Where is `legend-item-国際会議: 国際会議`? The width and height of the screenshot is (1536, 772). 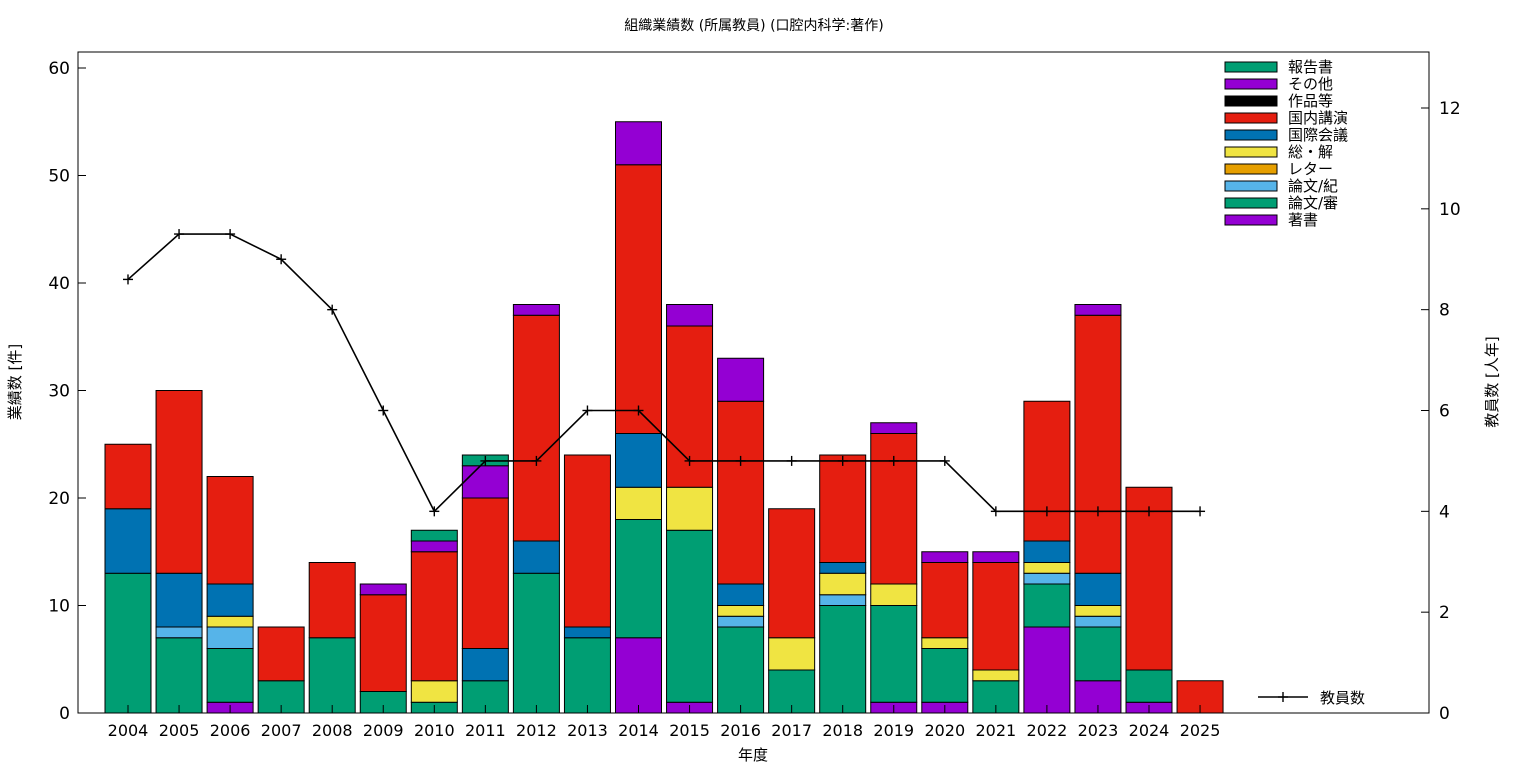
legend-item-国際会議: 国際会議 is located at coordinates (1286, 135).